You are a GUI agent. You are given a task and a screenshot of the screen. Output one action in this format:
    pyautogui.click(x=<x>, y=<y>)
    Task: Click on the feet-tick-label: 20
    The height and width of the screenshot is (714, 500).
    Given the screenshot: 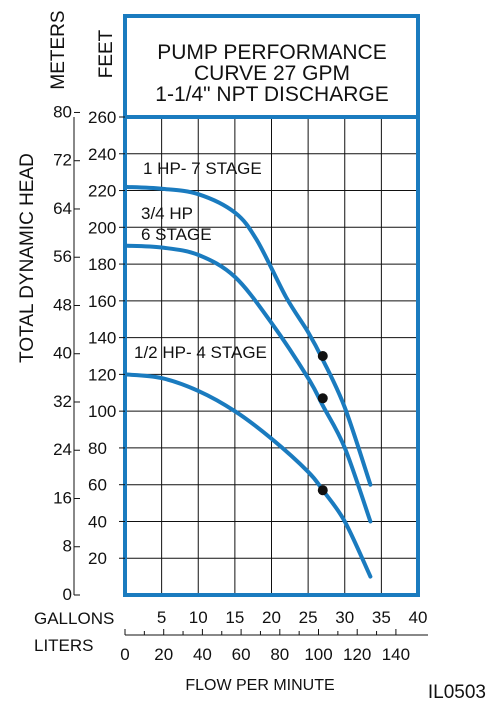 What is the action you would take?
    pyautogui.click(x=97, y=558)
    